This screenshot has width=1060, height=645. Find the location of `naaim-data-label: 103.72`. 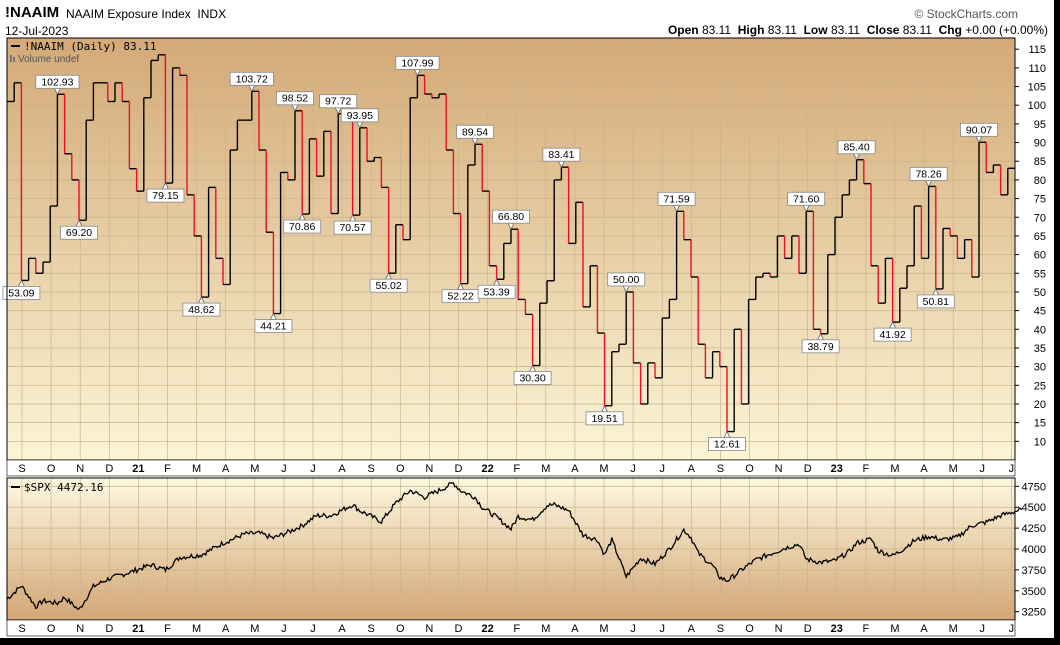

naaim-data-label: 103.72 is located at coordinates (251, 82).